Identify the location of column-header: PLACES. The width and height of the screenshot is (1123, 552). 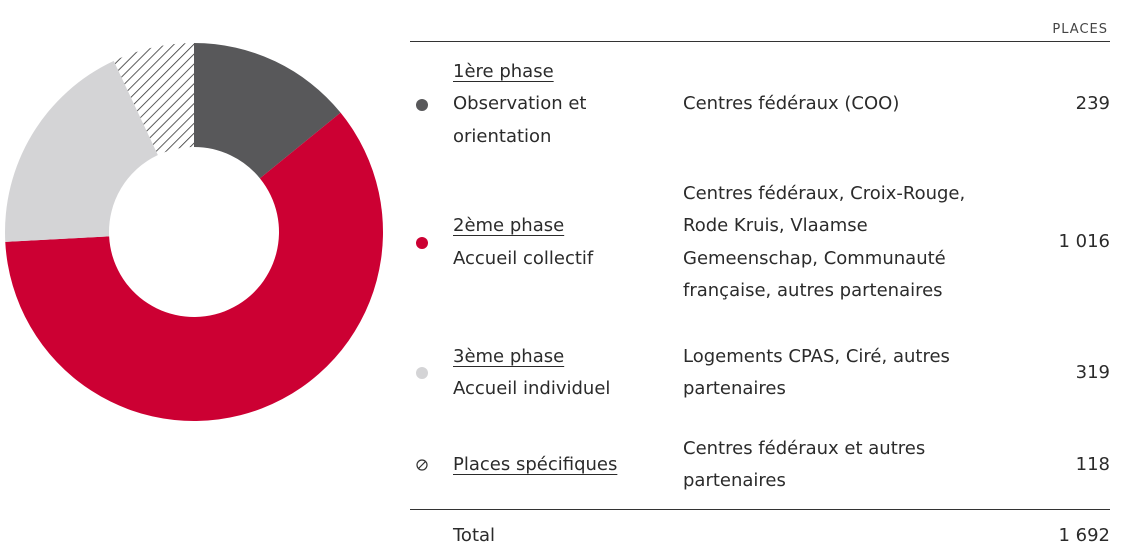
(1080, 29).